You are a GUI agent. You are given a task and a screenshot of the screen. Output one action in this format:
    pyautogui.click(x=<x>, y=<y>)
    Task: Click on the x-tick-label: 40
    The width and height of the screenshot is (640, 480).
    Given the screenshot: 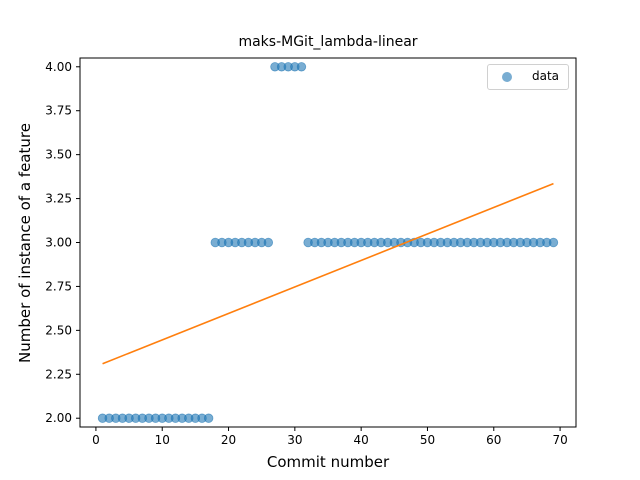 What is the action you would take?
    pyautogui.click(x=361, y=440)
    